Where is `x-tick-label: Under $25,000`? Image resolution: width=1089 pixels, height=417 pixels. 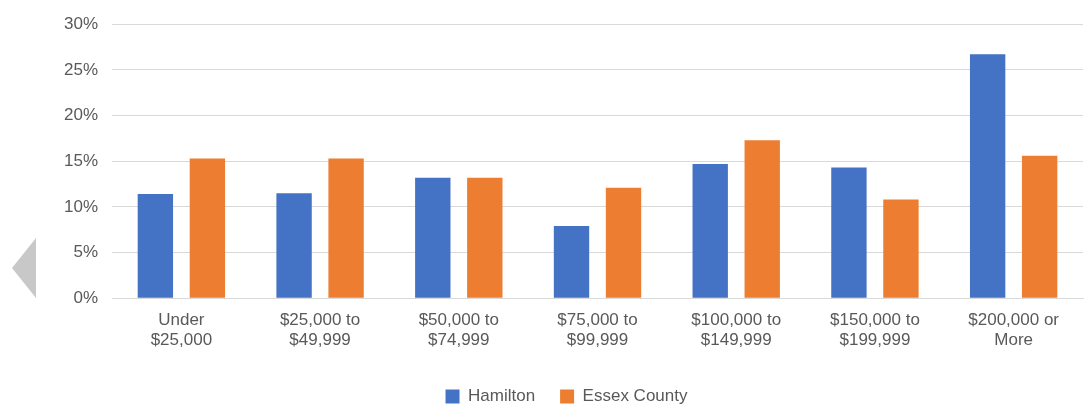 x-tick-label: Under $25,000 is located at coordinates (181, 330).